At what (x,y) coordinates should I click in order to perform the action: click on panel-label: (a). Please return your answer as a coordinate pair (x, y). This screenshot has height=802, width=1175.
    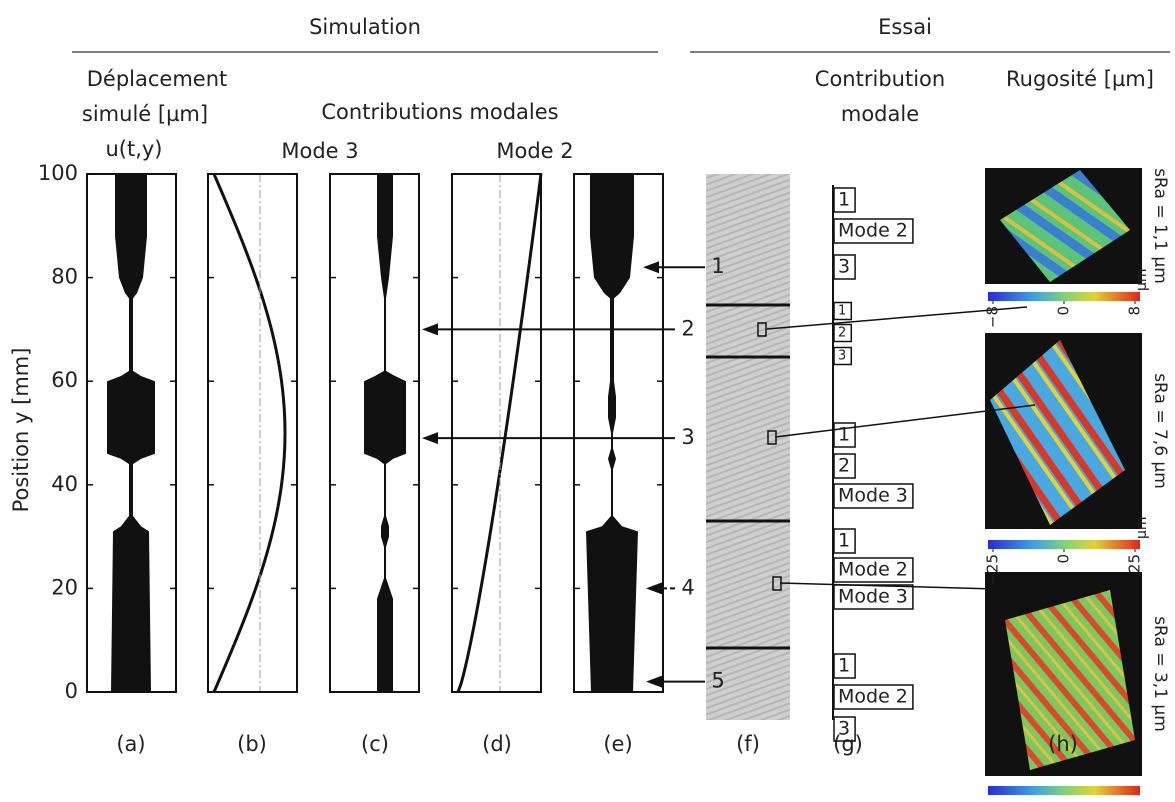
    Looking at the image, I should click on (130, 744).